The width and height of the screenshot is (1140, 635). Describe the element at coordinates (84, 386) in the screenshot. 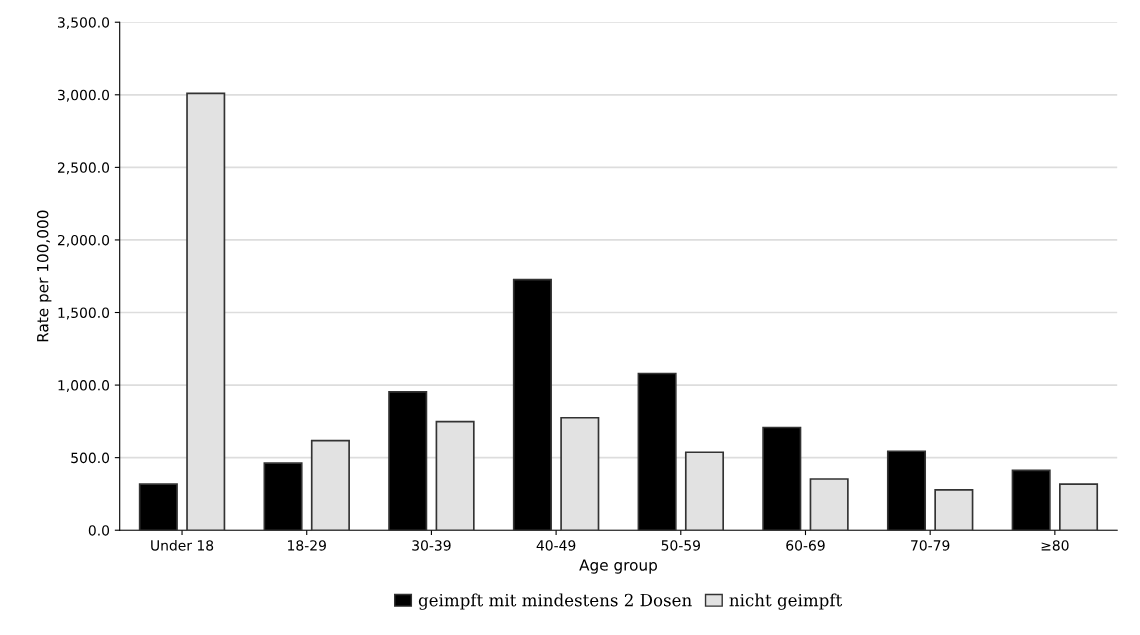

I see `y-tick-label: 1,000.0` at that location.